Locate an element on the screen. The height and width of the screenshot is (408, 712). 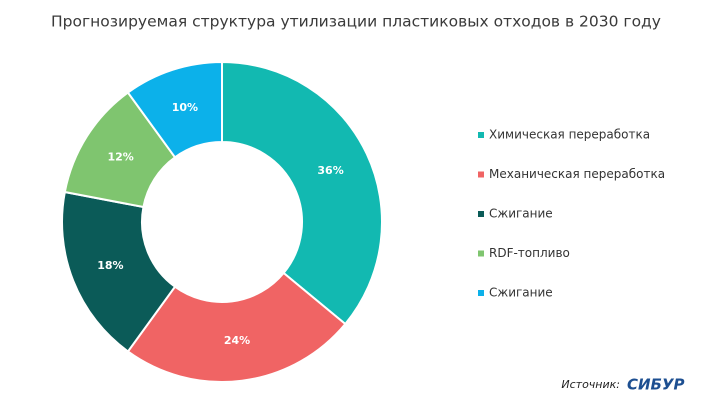
data-label: 10% is located at coordinates (185, 107).